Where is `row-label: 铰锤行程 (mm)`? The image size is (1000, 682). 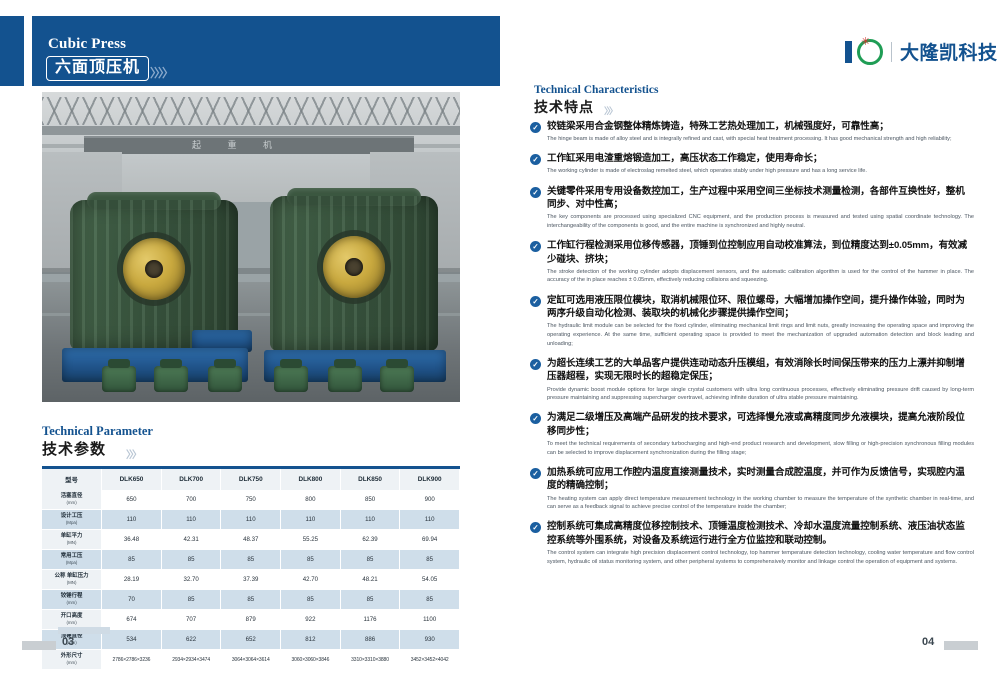
row-label: 铰锤行程 (mm) is located at coordinates (72, 599).